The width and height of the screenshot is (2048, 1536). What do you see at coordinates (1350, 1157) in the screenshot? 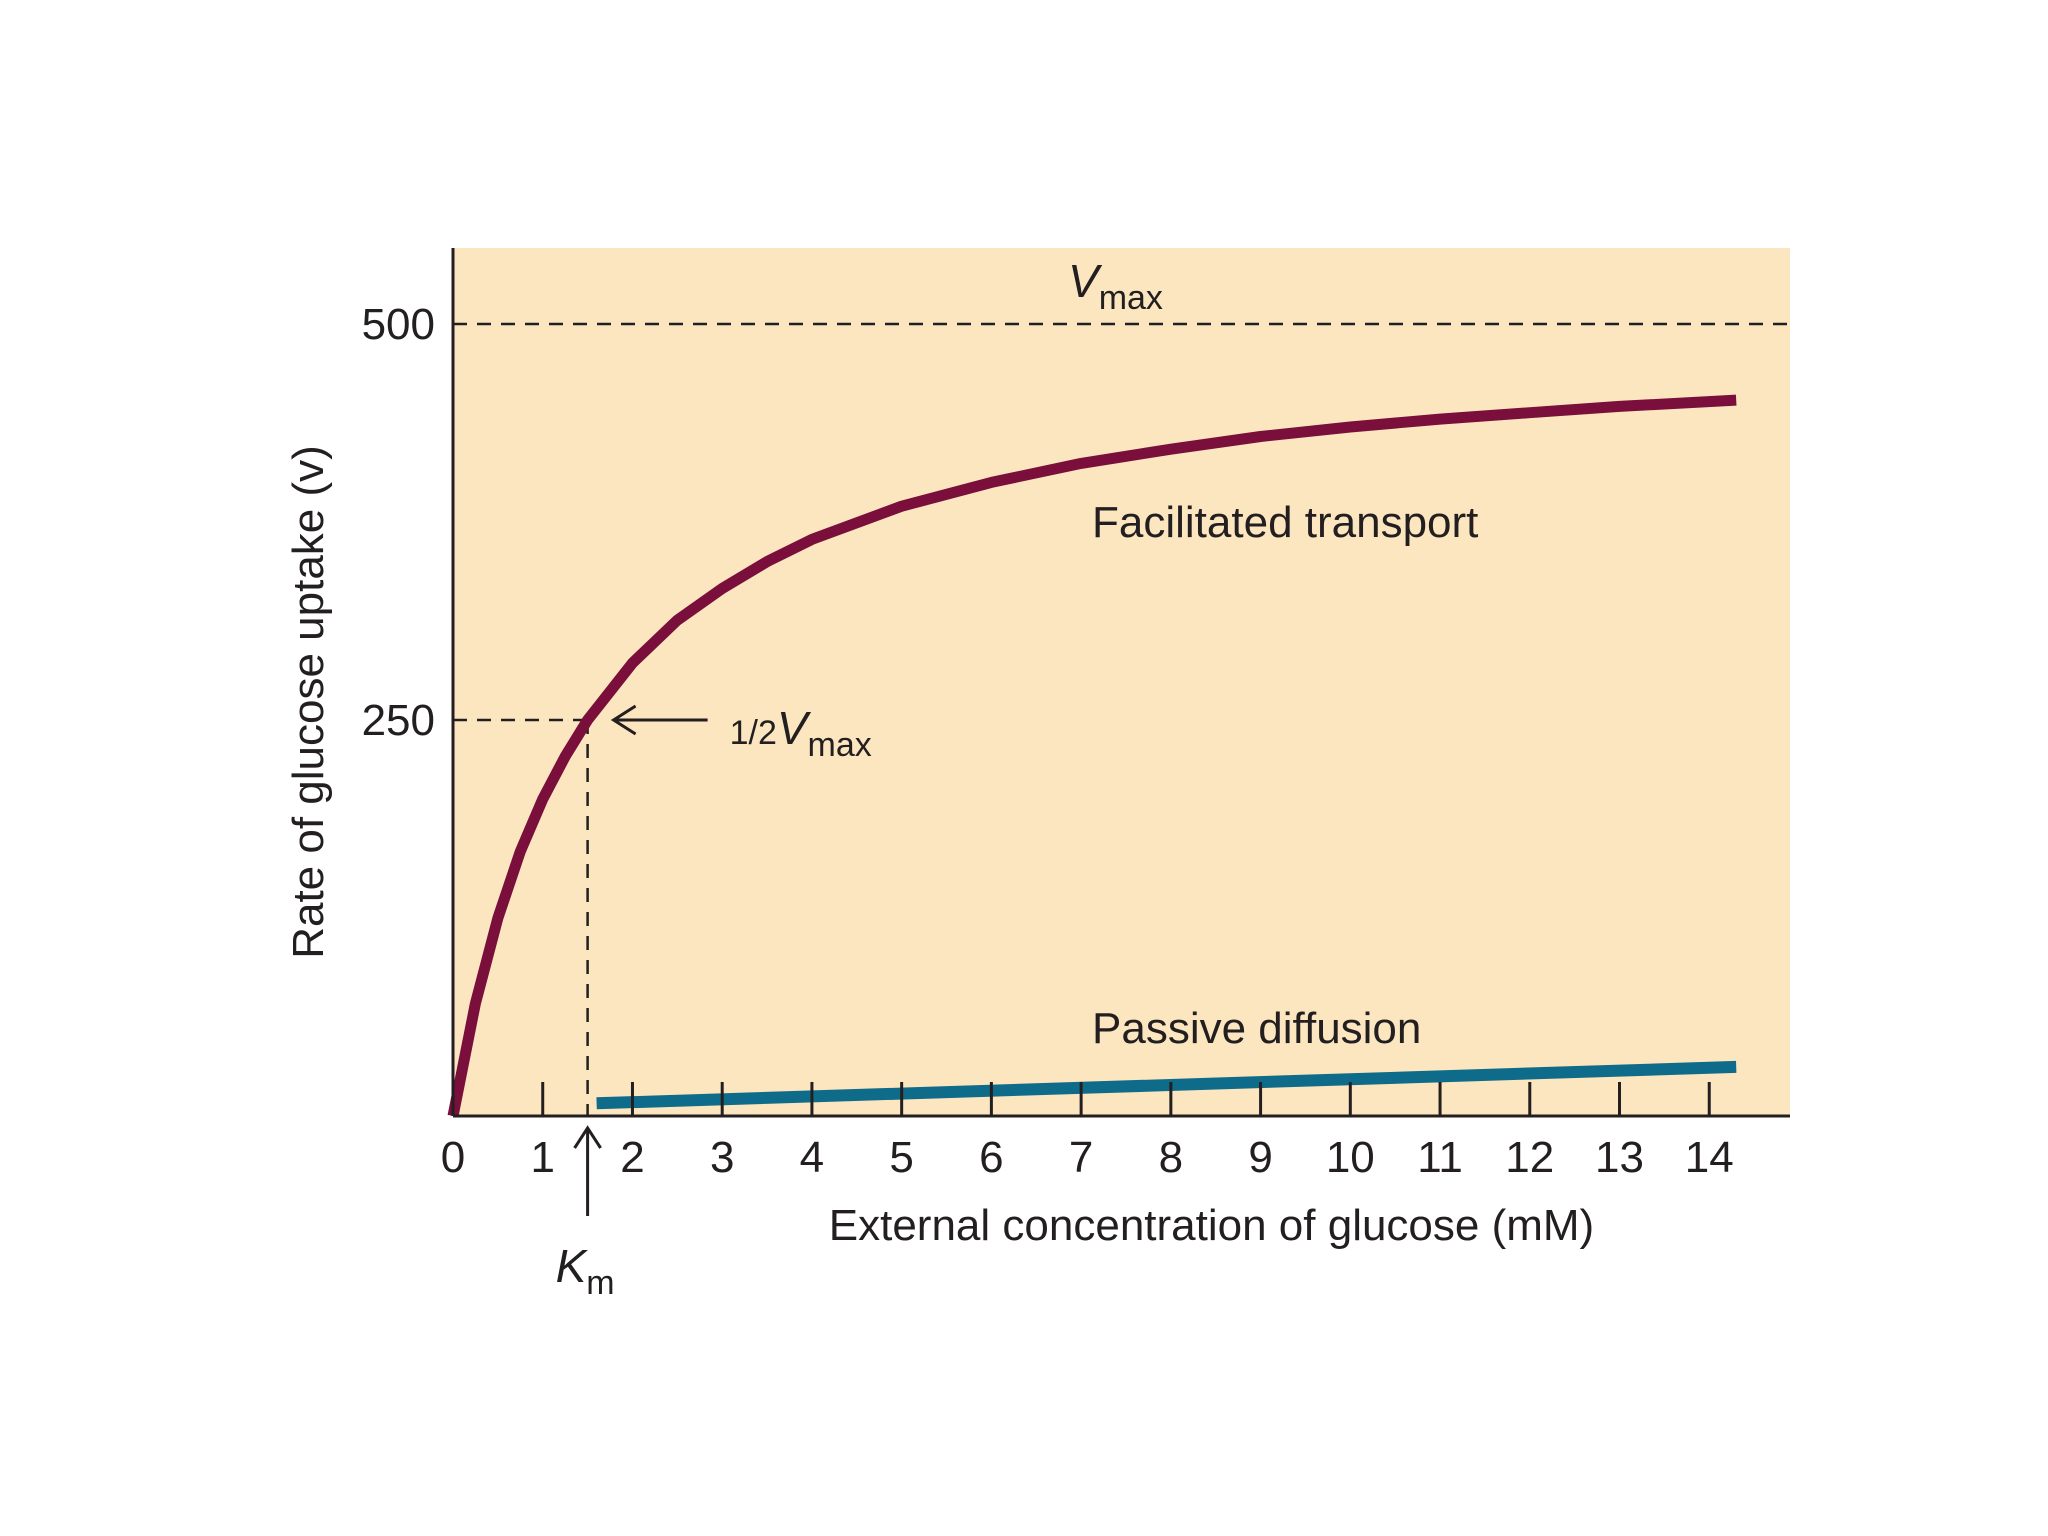
I see `x-tick-label-10: 10` at bounding box center [1350, 1157].